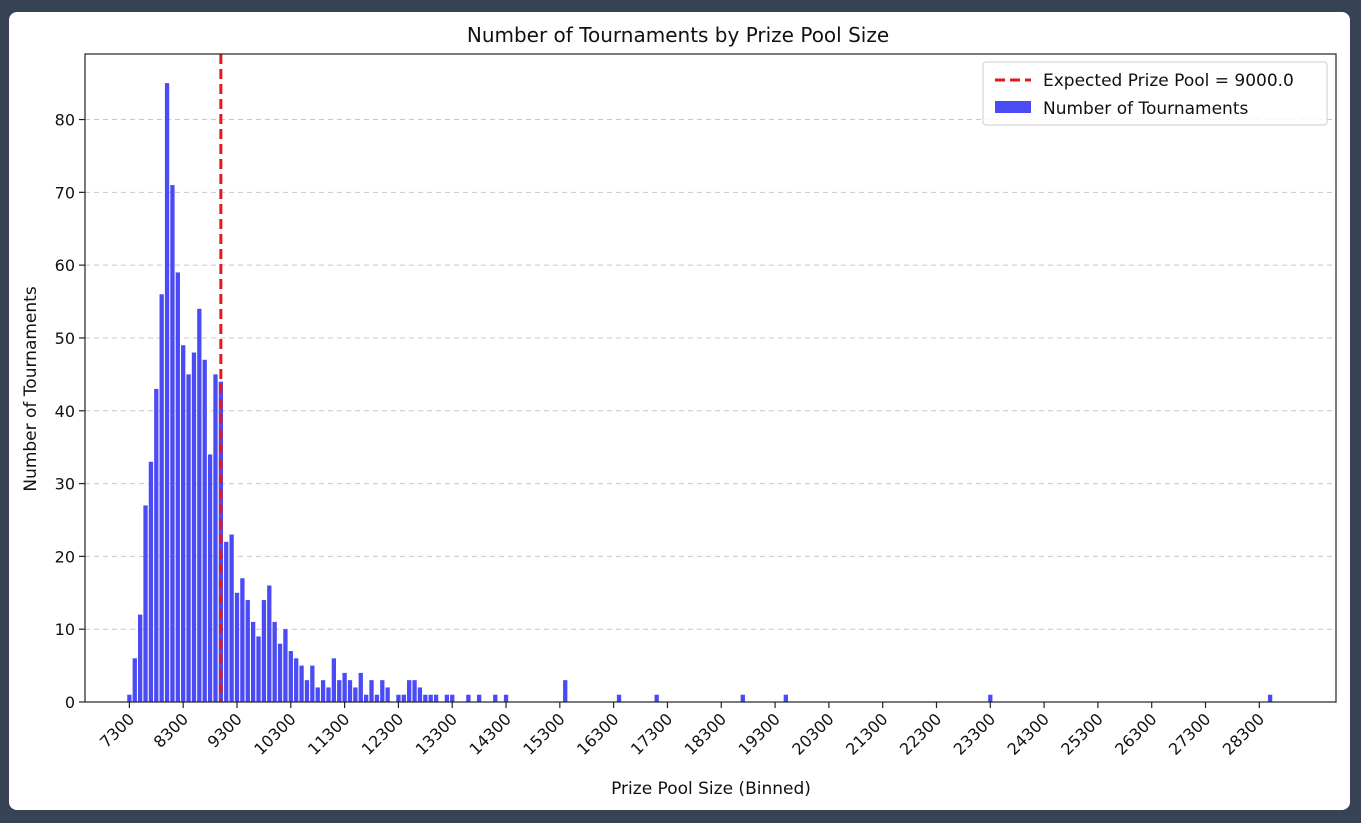  What do you see at coordinates (65, 120) in the screenshot?
I see `y-tick-label: 80` at bounding box center [65, 120].